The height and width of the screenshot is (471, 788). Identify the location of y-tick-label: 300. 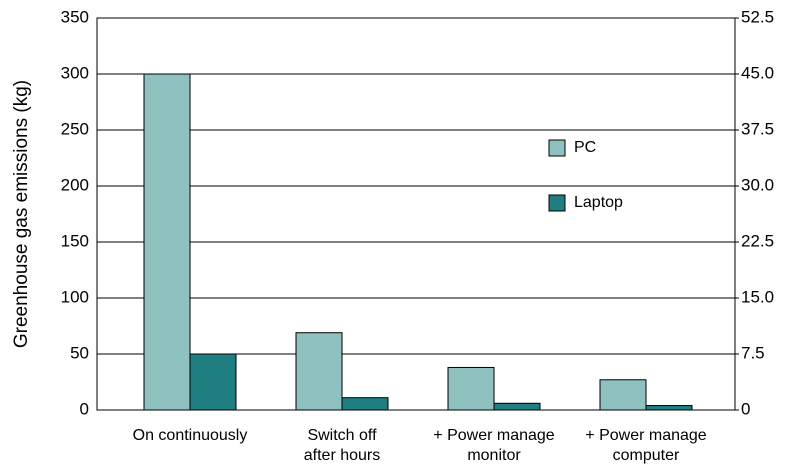
(75, 72).